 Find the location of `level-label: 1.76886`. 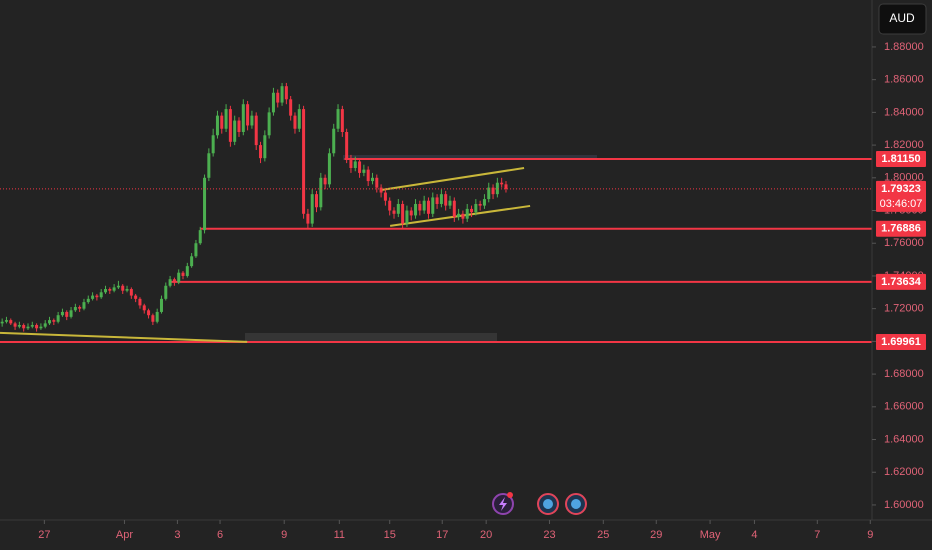

level-label: 1.76886 is located at coordinates (901, 229).